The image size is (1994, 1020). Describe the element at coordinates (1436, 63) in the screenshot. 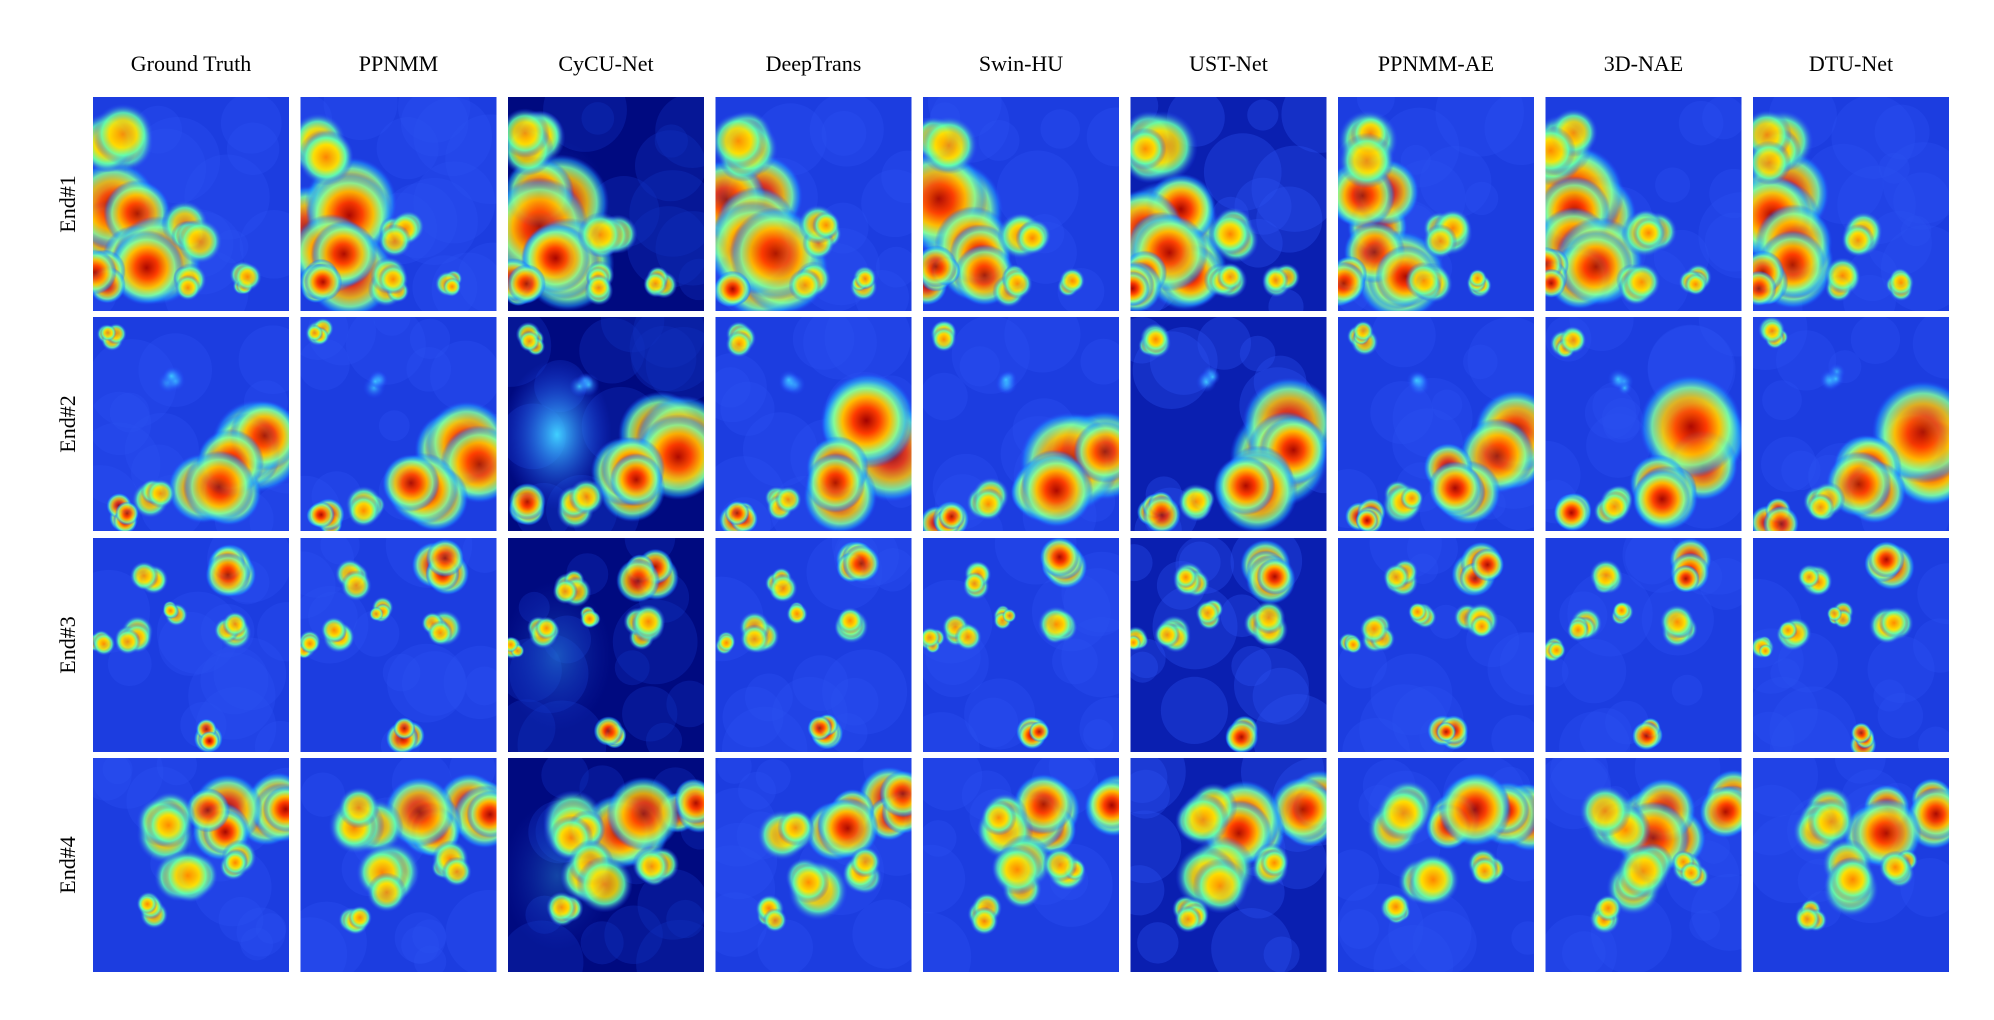

I see `column-header: PPNMM-AE` at that location.